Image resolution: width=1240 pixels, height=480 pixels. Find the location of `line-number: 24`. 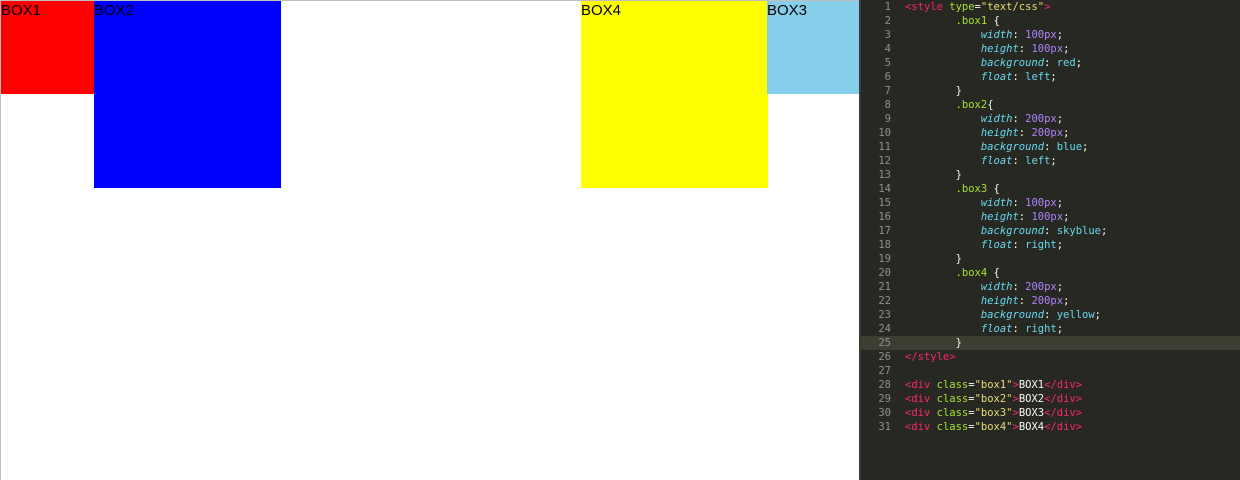

line-number: 24 is located at coordinates (884, 329).